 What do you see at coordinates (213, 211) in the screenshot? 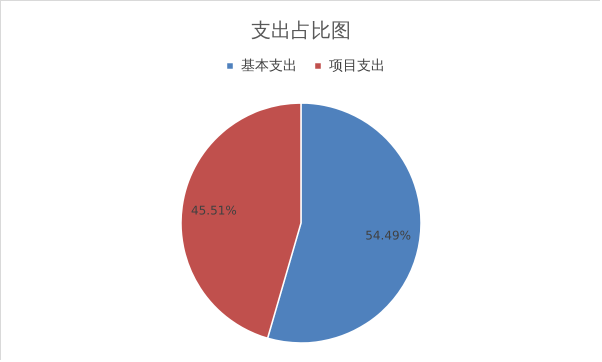
I see `data-label: 45.51%` at bounding box center [213, 211].